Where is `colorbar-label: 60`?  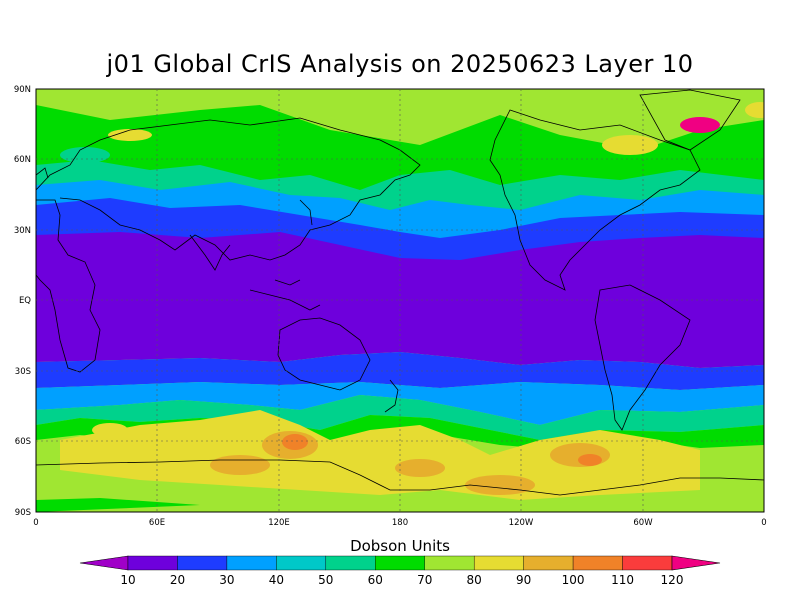
colorbar-label: 60 is located at coordinates (375, 580).